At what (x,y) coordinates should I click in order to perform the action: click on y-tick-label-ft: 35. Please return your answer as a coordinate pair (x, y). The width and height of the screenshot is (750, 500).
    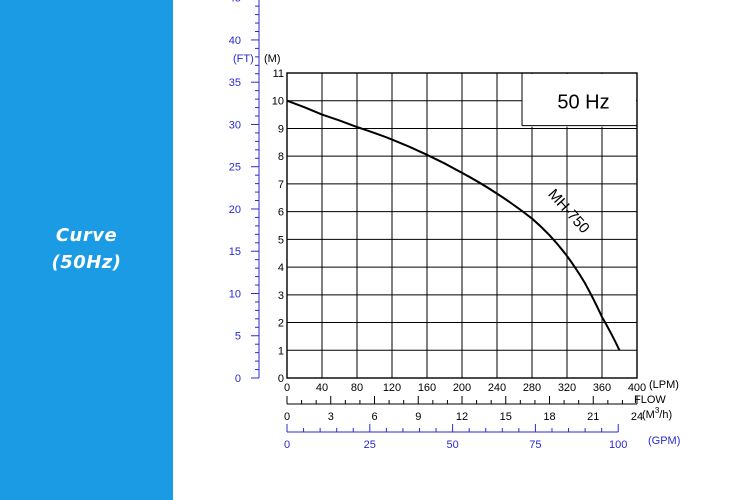
    Looking at the image, I should click on (235, 83).